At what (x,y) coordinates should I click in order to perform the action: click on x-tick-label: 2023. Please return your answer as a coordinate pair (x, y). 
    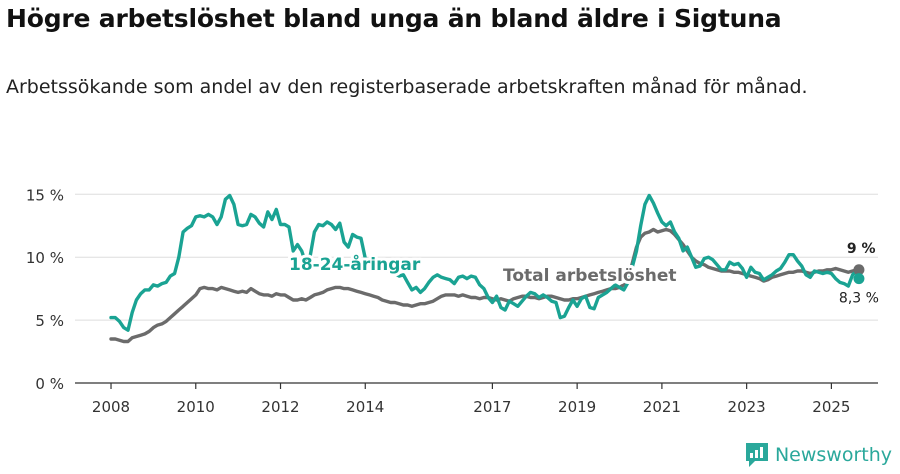
    Looking at the image, I should click on (747, 407).